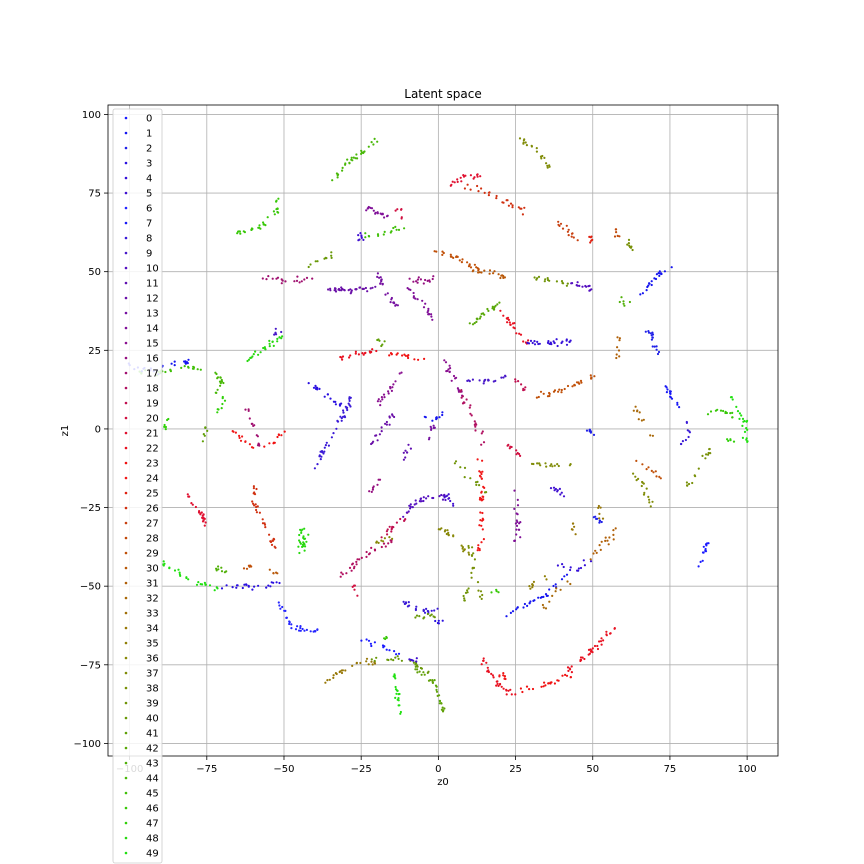 Image resolution: width=864 pixels, height=864 pixels. What do you see at coordinates (152, 824) in the screenshot?
I see `legend-label: 47` at bounding box center [152, 824].